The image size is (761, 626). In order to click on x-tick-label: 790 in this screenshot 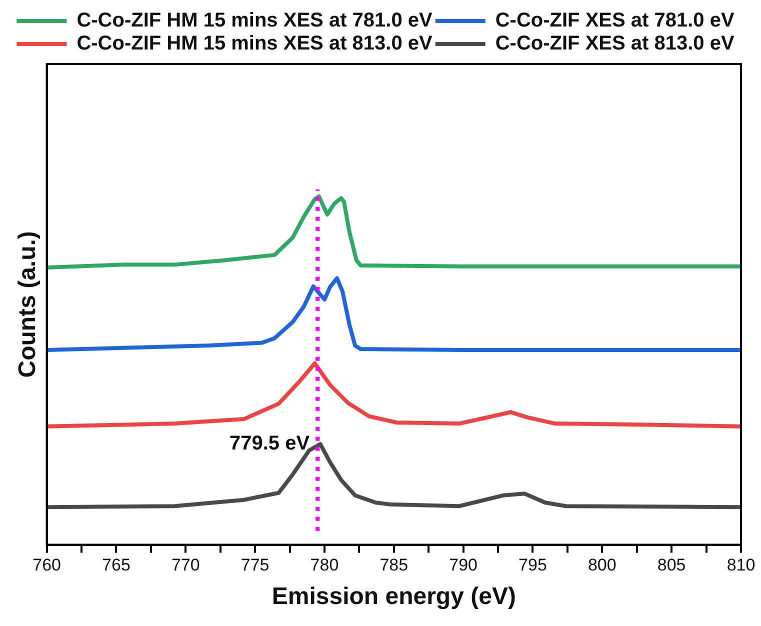, I will do `click(463, 565)`.